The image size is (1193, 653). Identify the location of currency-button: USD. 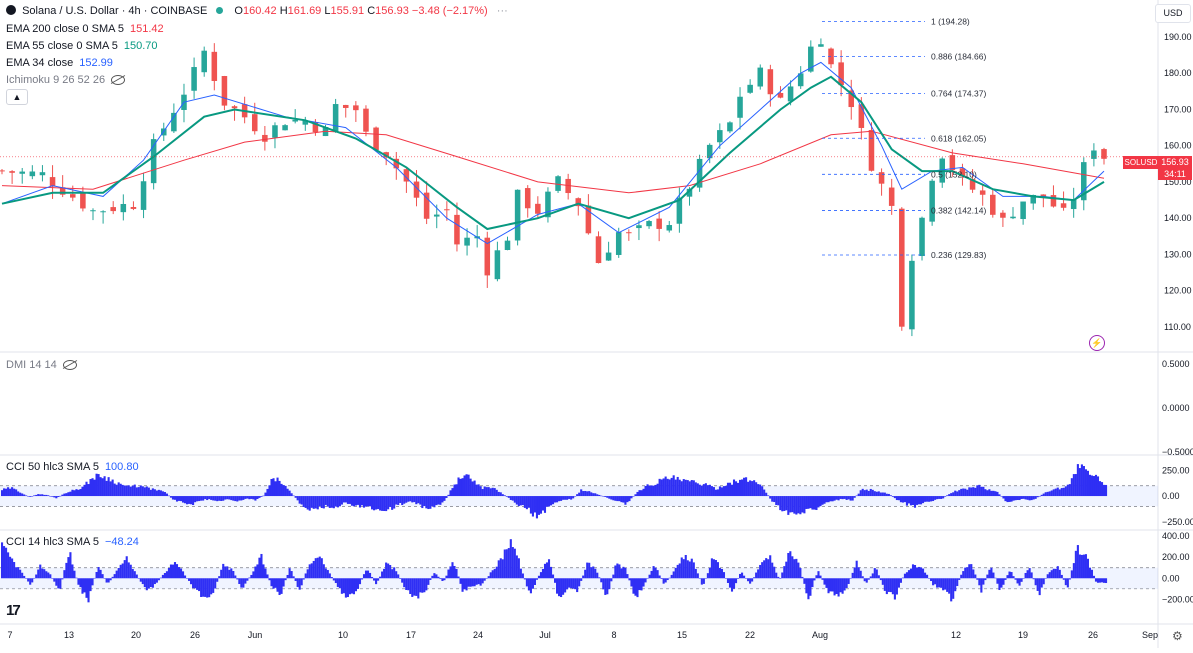
(1173, 13).